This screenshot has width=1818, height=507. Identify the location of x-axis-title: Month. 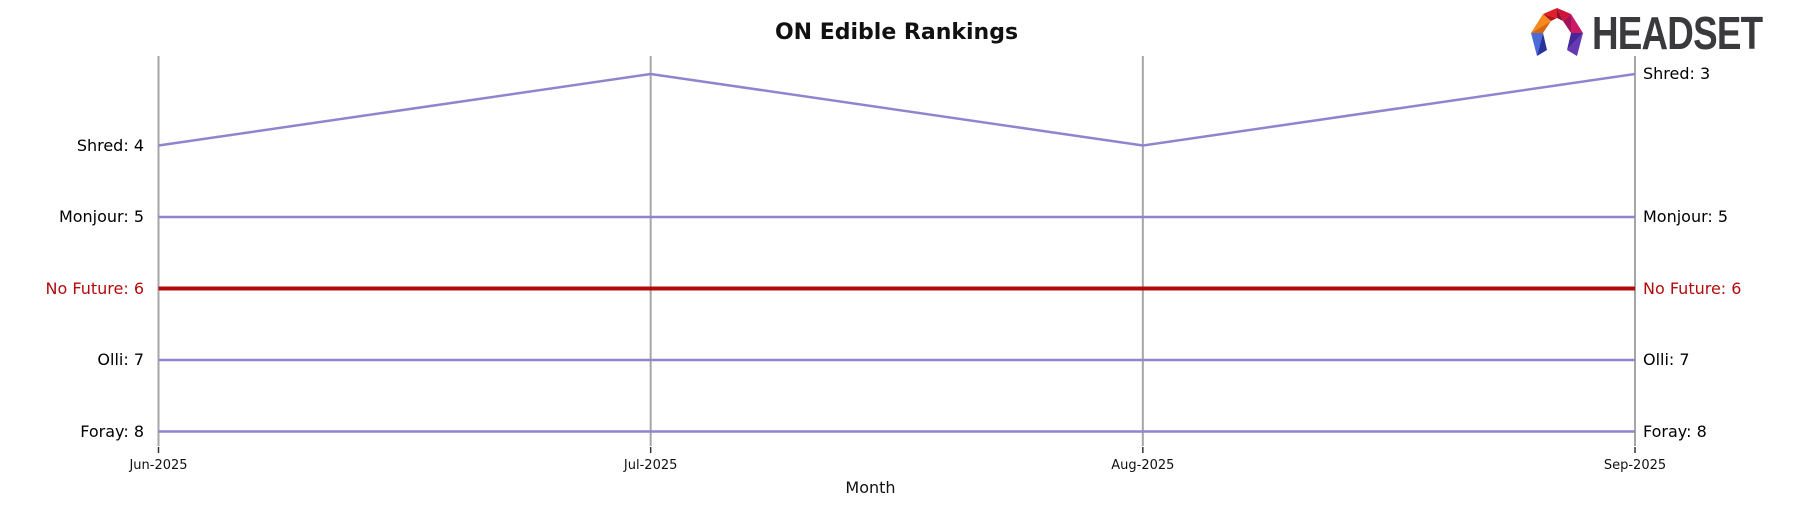
(870, 487).